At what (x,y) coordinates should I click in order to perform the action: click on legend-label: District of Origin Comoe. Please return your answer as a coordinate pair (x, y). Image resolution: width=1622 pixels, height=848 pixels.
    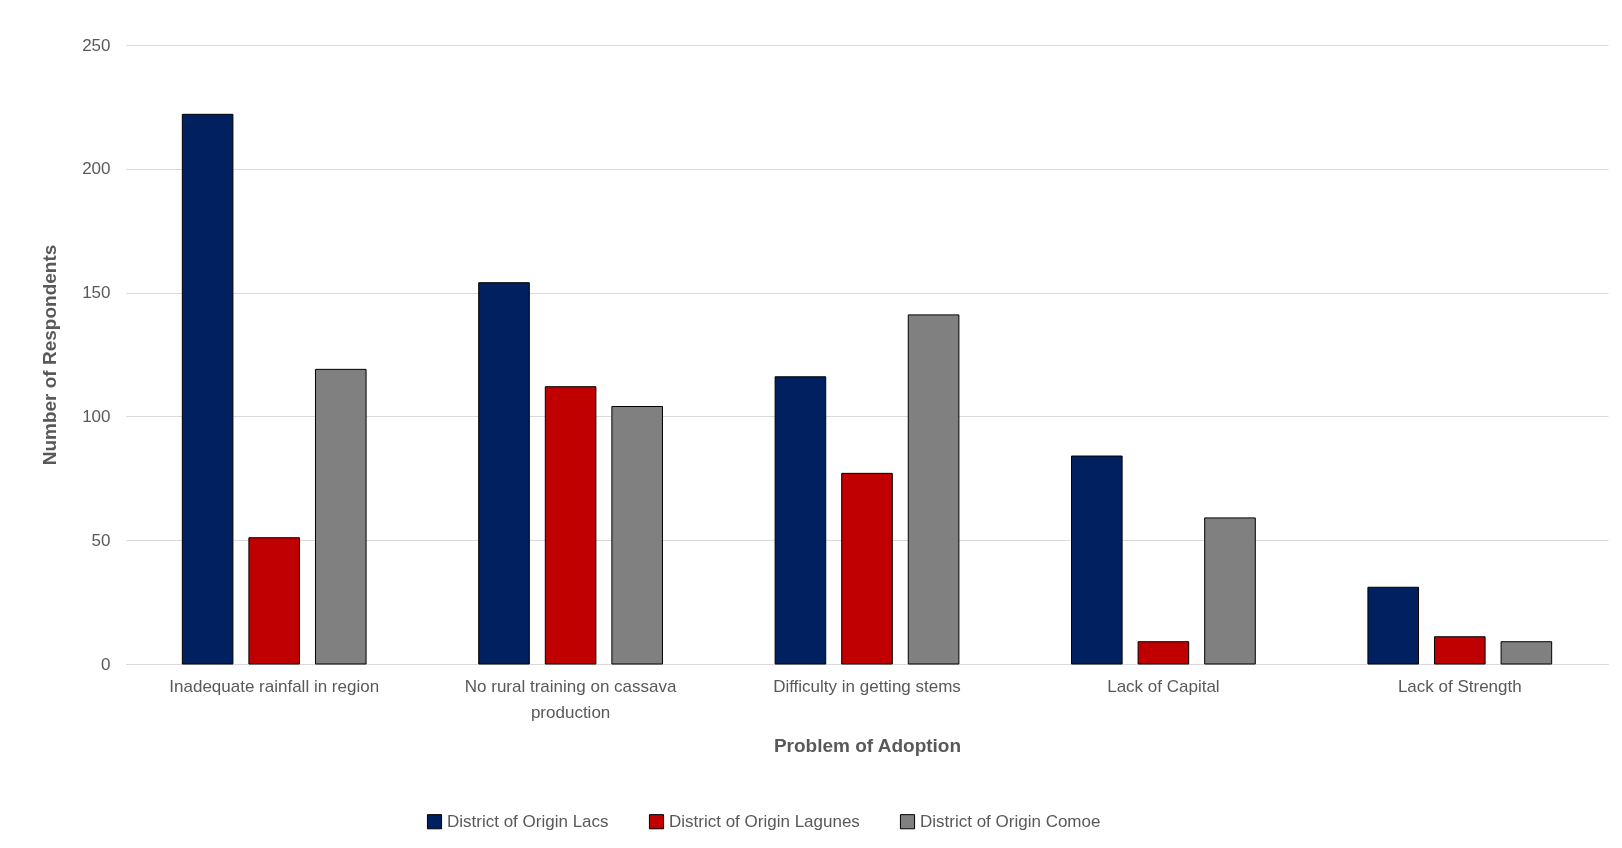
    Looking at the image, I should click on (1010, 821).